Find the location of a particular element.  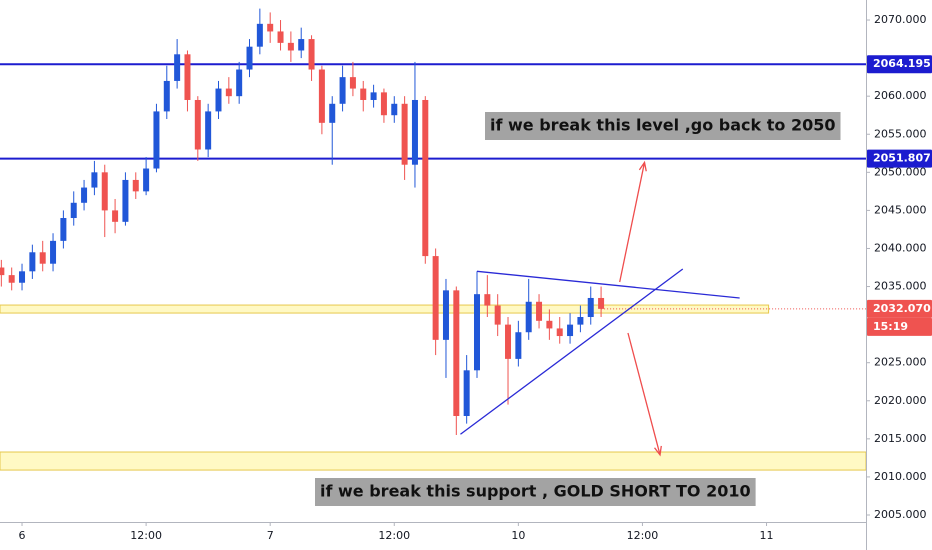

y-tick-label: 2055.000 is located at coordinates (900, 133).